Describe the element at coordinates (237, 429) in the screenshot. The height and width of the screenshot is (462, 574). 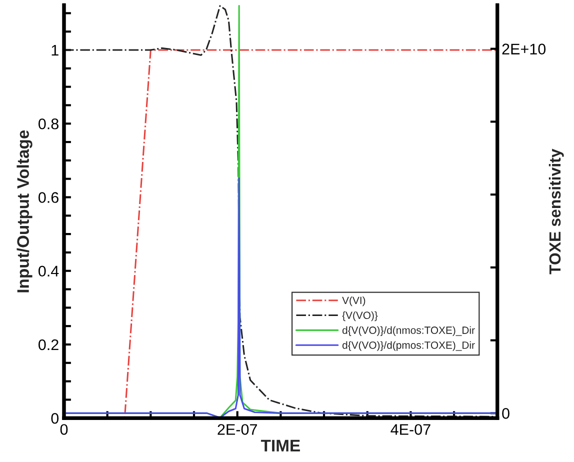
I see `x-tick-label: 2E-07` at that location.